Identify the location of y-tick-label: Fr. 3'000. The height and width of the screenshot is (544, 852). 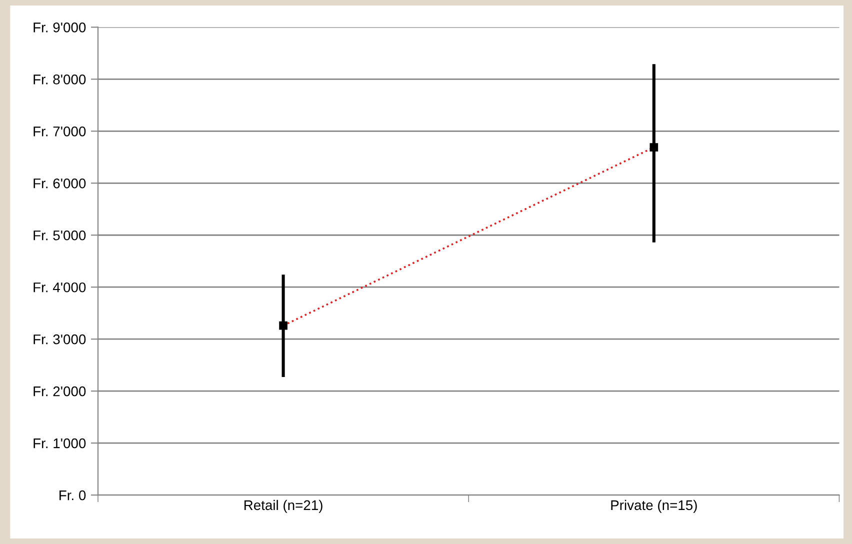
(60, 339).